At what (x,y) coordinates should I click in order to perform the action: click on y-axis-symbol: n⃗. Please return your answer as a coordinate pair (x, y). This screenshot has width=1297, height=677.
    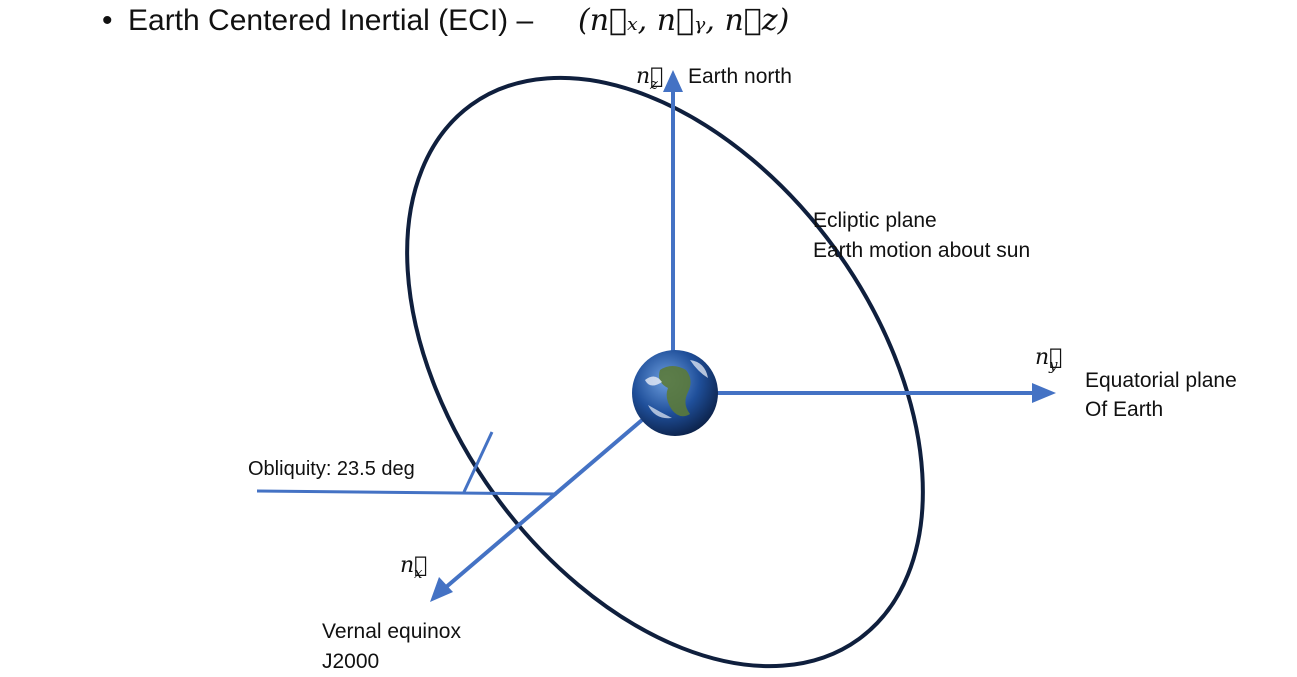
    Looking at the image, I should click on (1048, 357).